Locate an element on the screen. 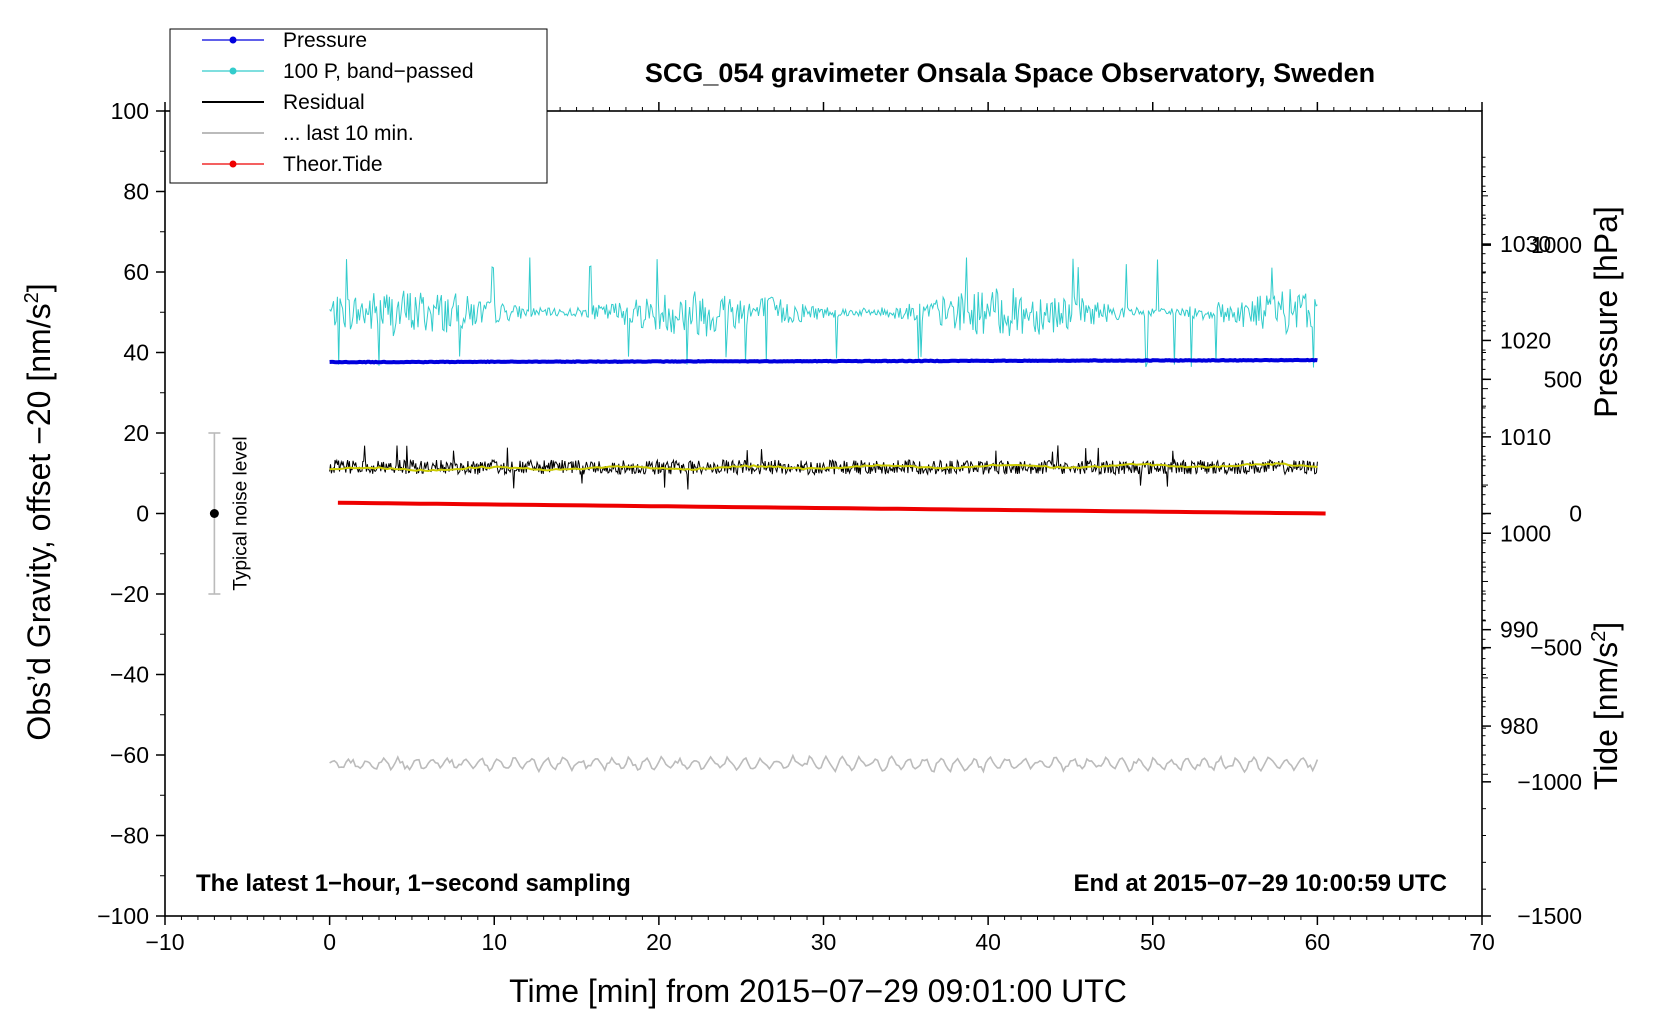 This screenshot has height=1020, width=1660. legend-label: Pressure is located at coordinates (325, 40).